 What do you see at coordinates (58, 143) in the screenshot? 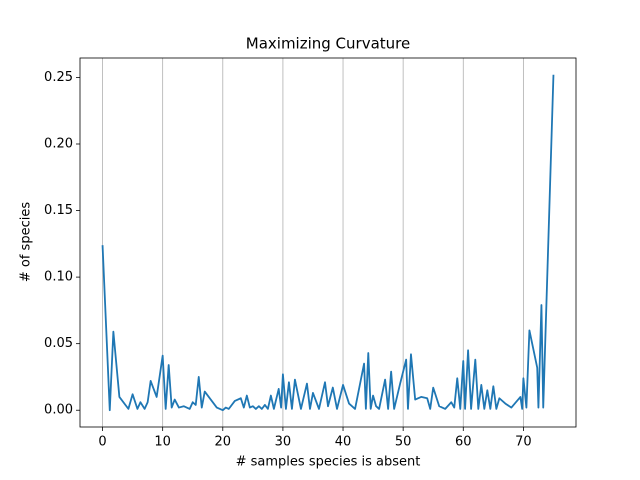
I see `y-tick-label: 0.20` at bounding box center [58, 143].